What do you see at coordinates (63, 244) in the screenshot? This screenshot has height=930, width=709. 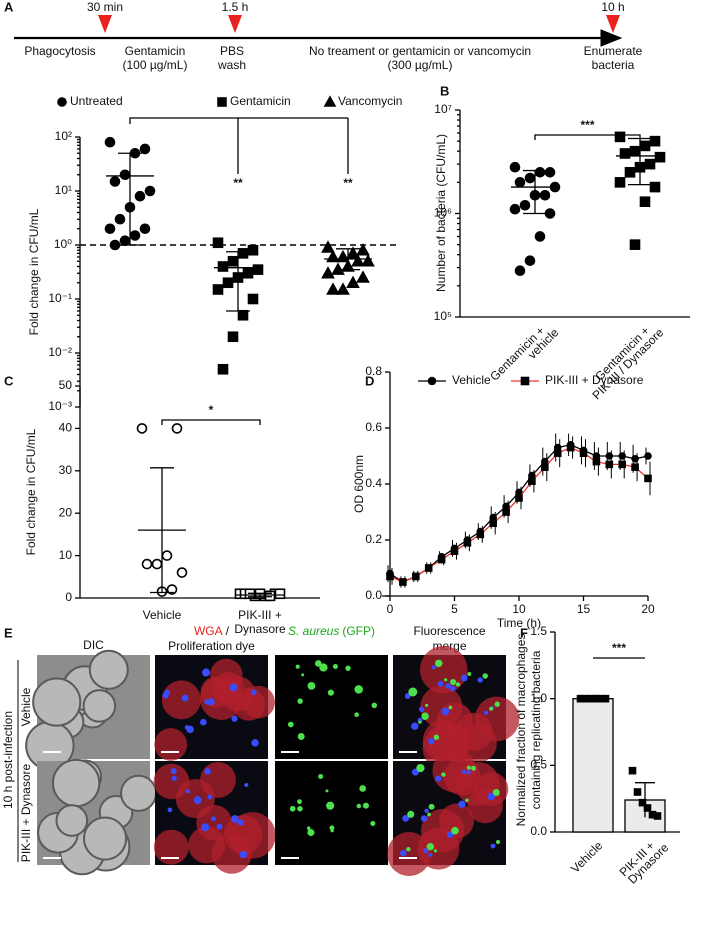 I see `y-tick-label: 10⁰` at bounding box center [63, 244].